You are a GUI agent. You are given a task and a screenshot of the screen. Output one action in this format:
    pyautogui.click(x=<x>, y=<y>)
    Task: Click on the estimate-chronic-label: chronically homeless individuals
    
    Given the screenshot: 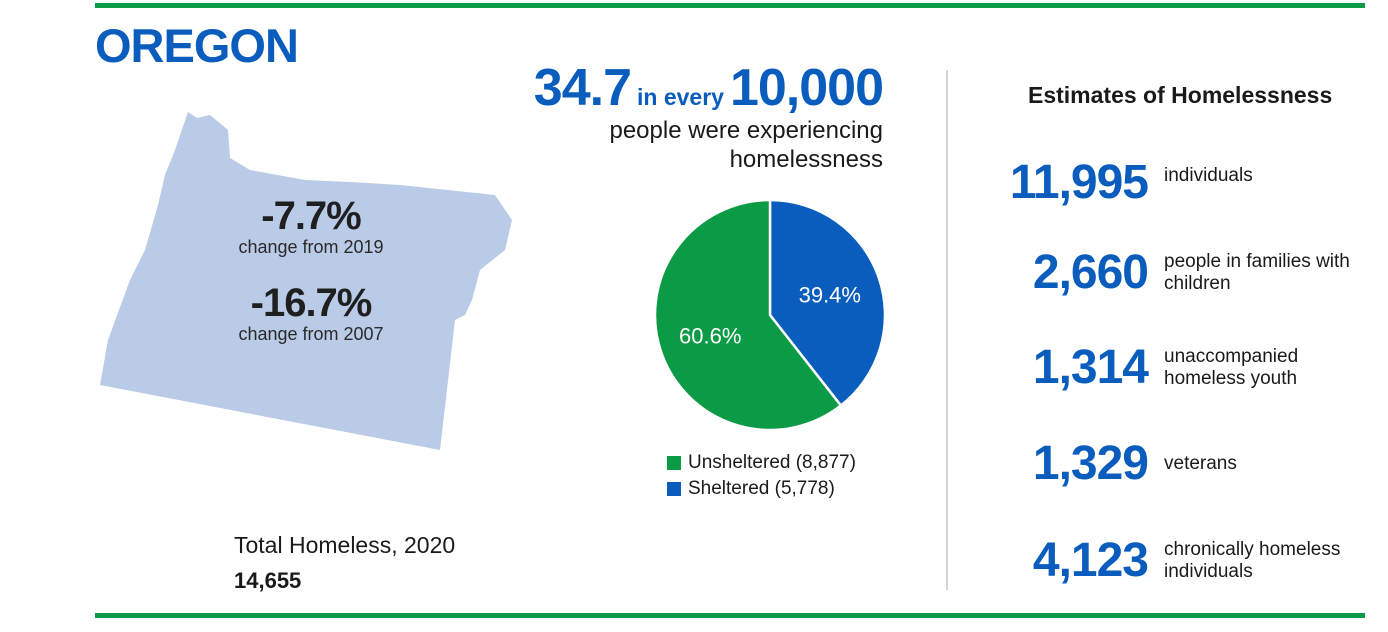 What is the action you would take?
    pyautogui.click(x=1252, y=560)
    